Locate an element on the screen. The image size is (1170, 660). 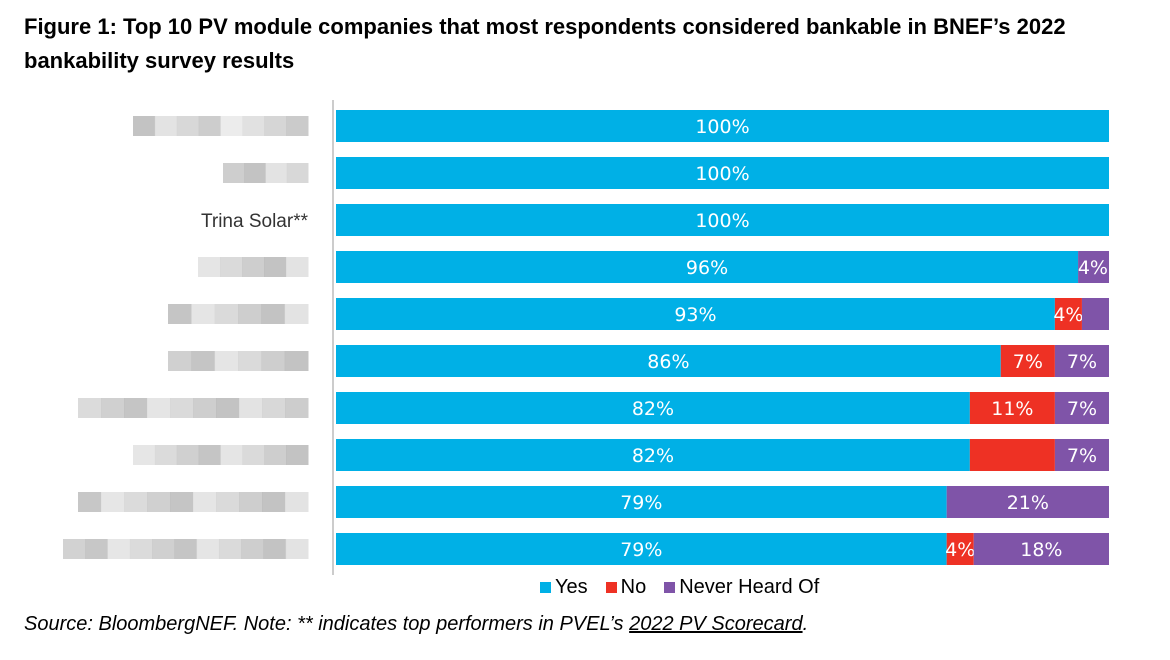
legend-swatch-yes is located at coordinates (545, 587).